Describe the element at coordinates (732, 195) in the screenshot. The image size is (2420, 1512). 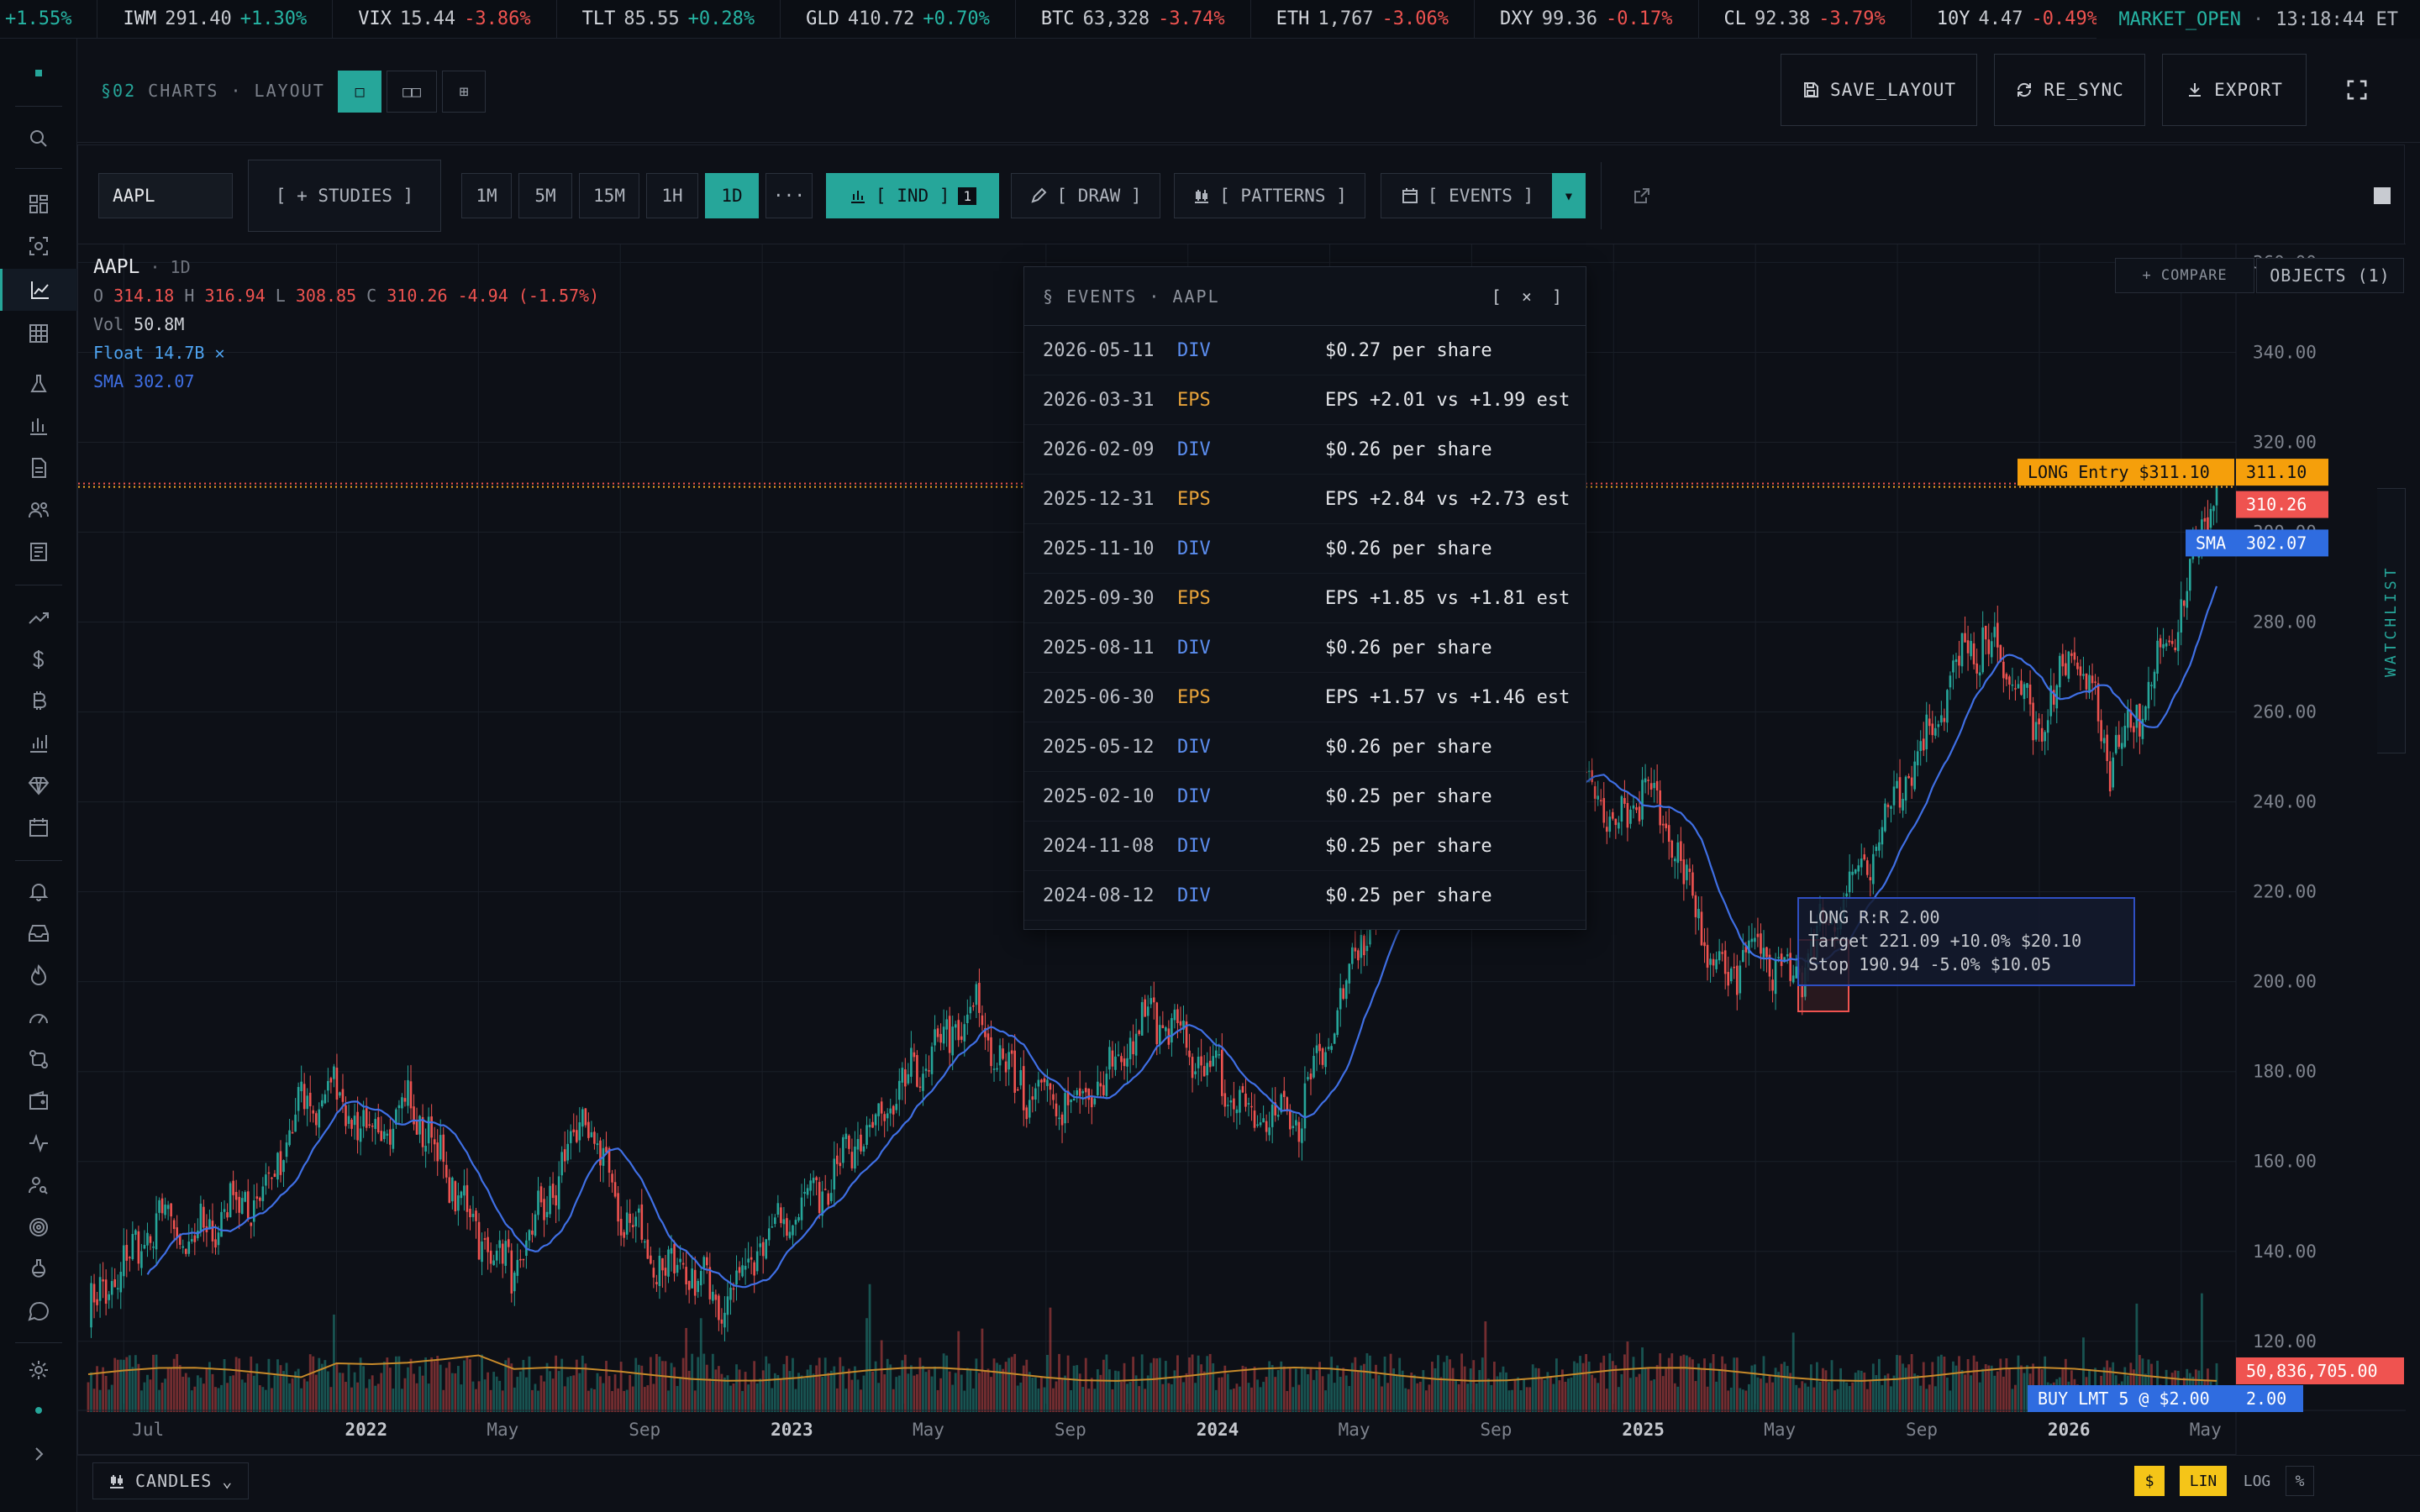
I see `timeframe-1d-button: 1D` at that location.